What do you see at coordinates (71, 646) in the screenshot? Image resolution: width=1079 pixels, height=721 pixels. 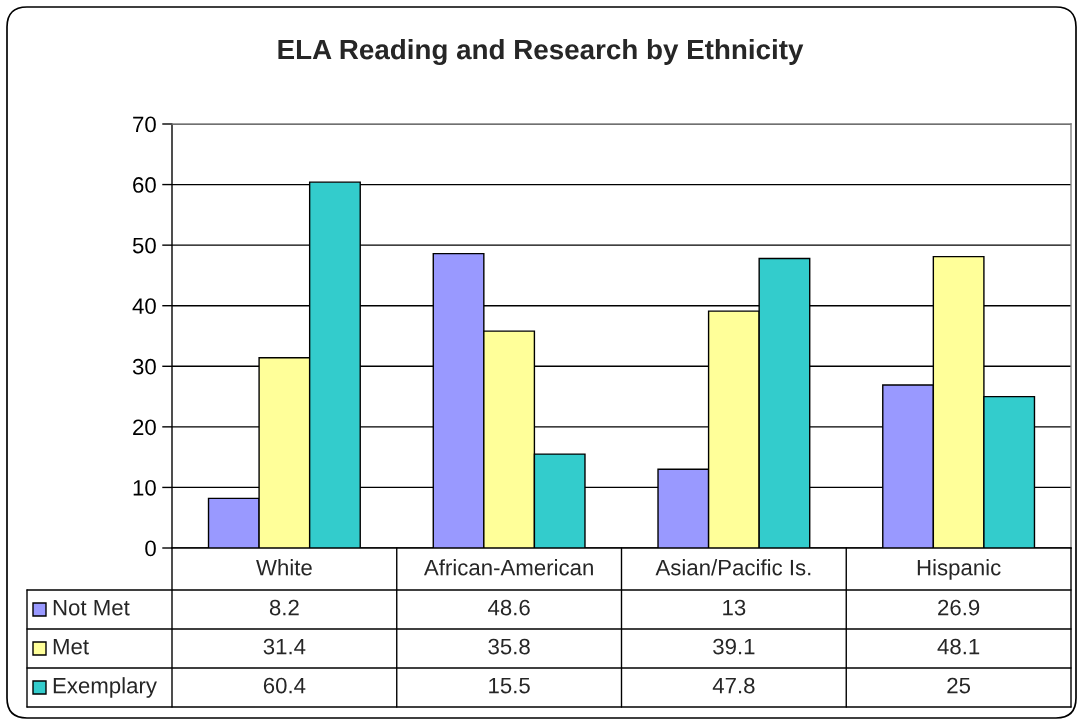 I see `legend-label: Met` at bounding box center [71, 646].